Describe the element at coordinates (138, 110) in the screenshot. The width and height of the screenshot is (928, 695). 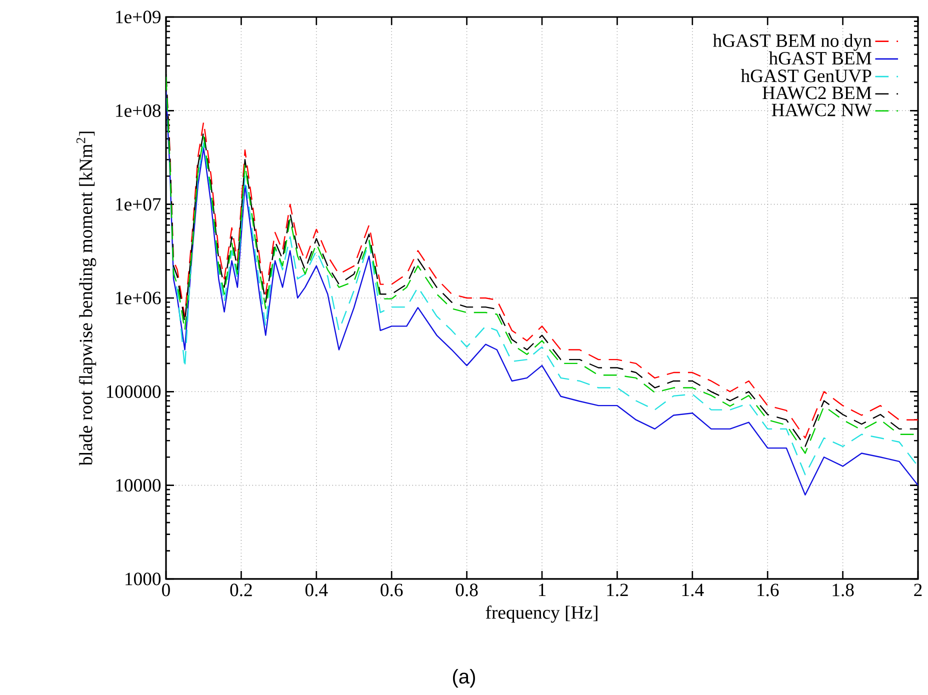
I see `y-tick-label: 1e+08` at that location.